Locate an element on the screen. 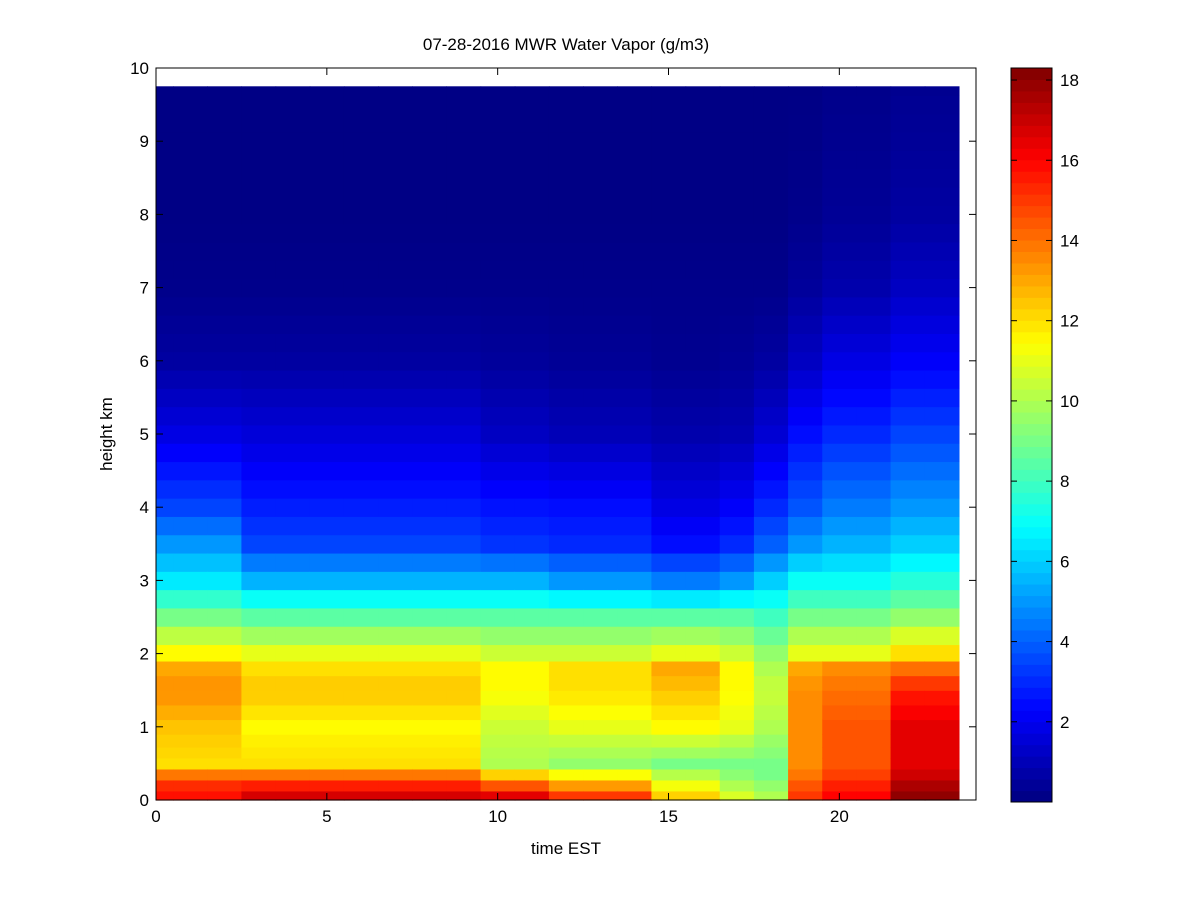  x-axis-label: time EST is located at coordinates (566, 848).